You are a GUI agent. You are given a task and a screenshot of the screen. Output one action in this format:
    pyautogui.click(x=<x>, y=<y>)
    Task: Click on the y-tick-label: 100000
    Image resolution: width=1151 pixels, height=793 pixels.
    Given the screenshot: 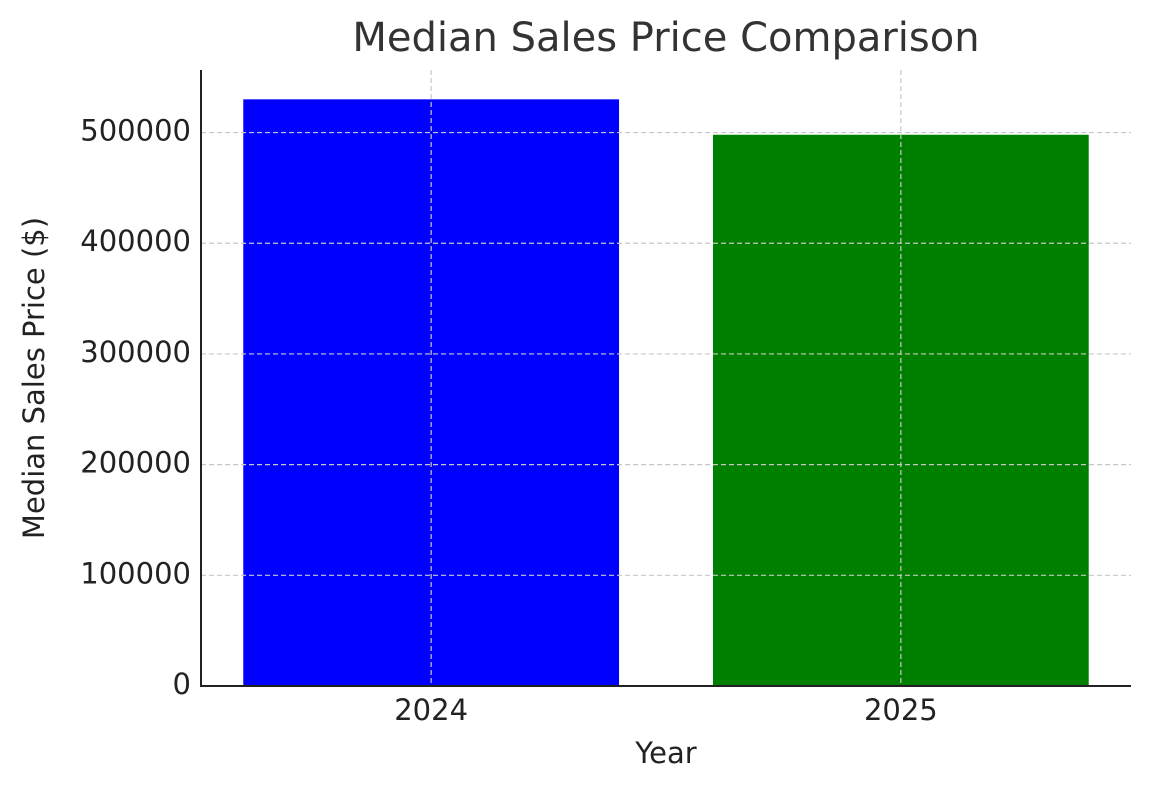 What is the action you would take?
    pyautogui.click(x=135, y=573)
    